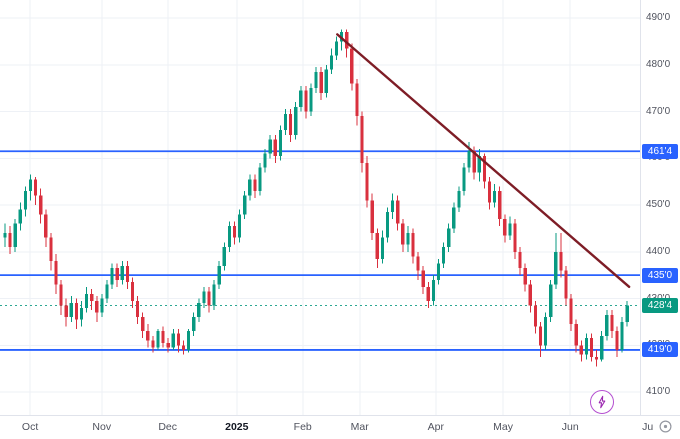  I want to click on price-level-tag: 461'4, so click(660, 151).